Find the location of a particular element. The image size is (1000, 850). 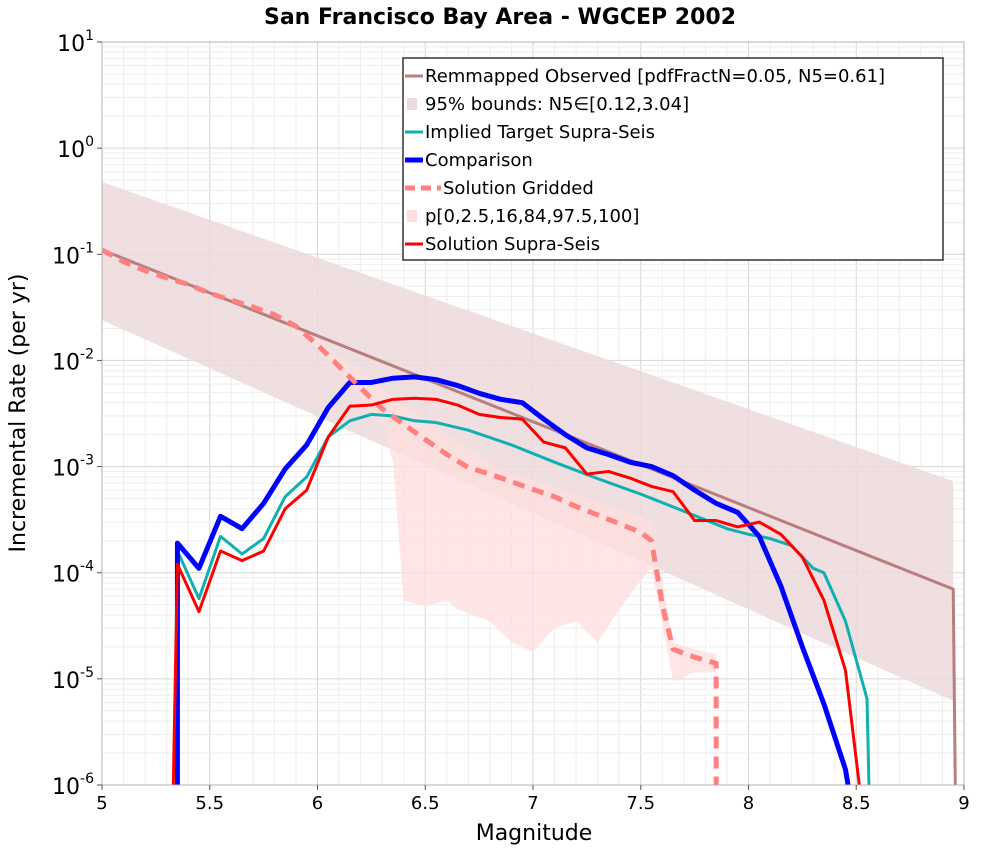

y-tick-exponent: -5 is located at coordinates (87, 673).